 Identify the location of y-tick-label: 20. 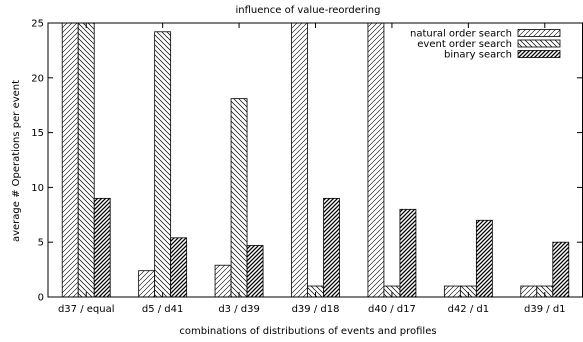
(37, 78).